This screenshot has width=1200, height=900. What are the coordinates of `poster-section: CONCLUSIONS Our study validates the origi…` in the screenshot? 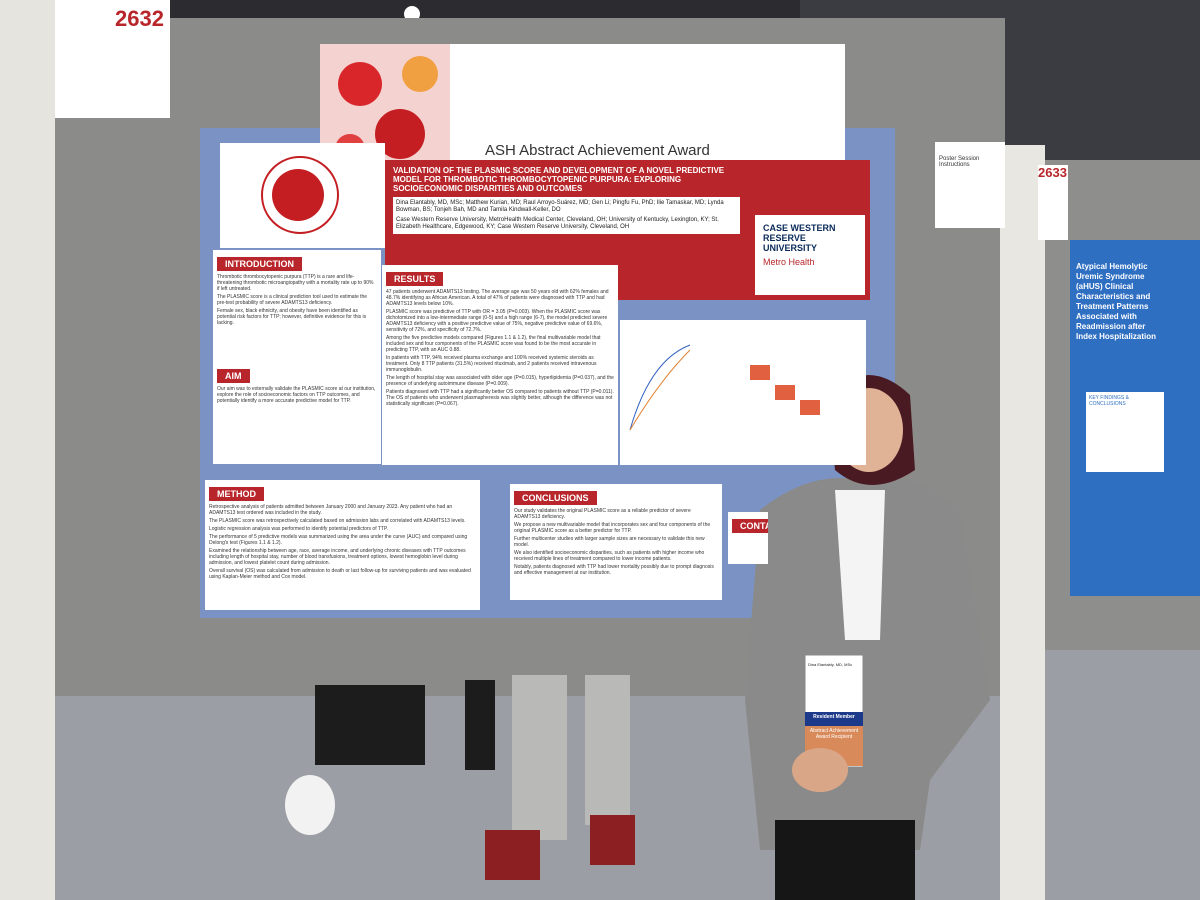 It's located at (616, 542).